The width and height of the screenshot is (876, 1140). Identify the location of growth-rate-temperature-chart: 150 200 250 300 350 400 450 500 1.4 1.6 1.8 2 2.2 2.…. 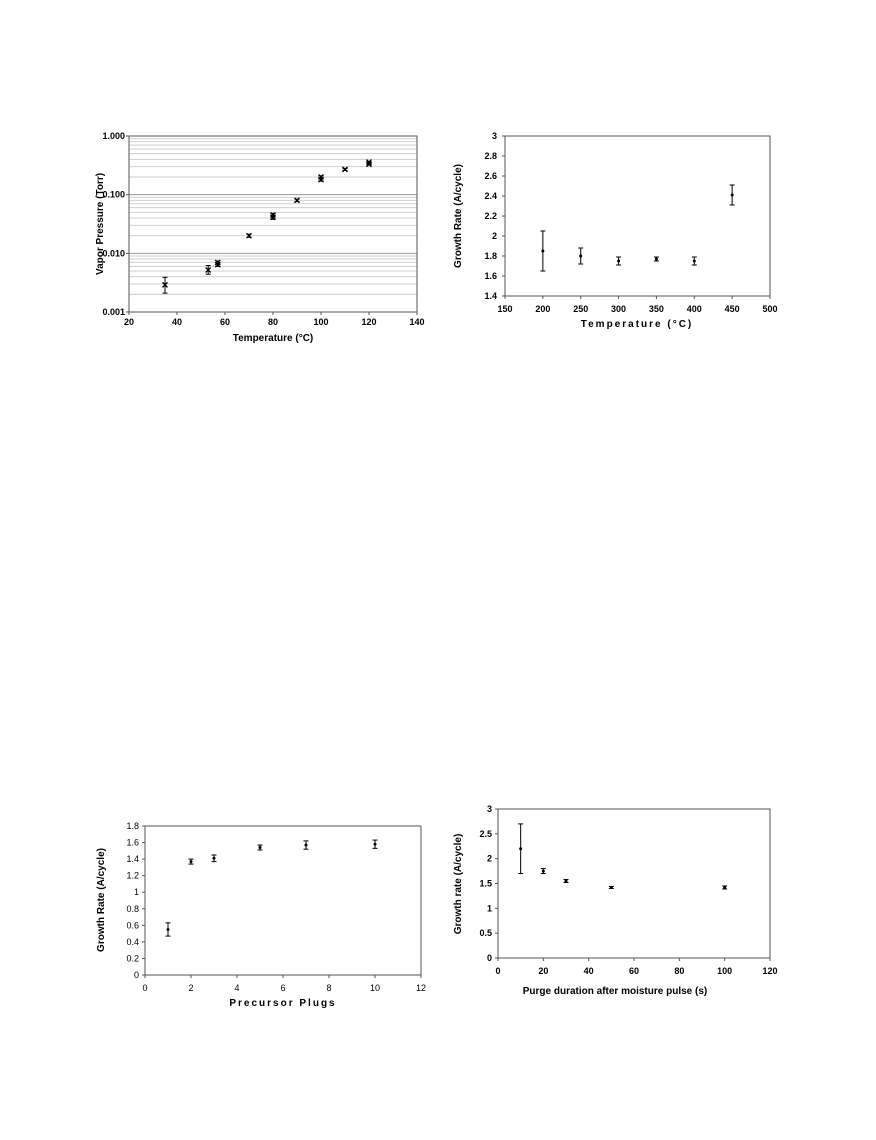
(620, 232).